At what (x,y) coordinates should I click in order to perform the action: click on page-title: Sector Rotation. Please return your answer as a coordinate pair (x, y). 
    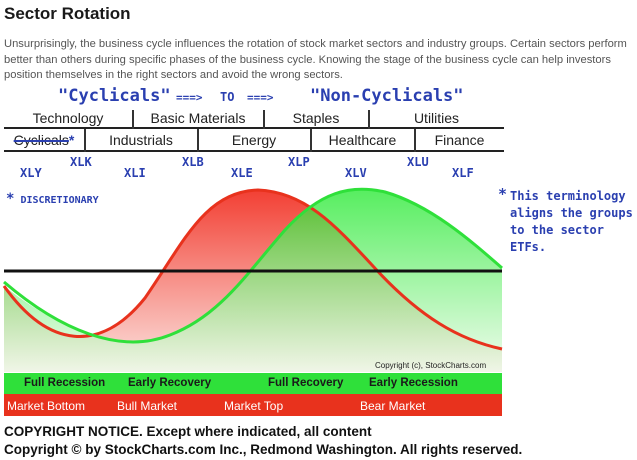
    Looking at the image, I should click on (67, 13).